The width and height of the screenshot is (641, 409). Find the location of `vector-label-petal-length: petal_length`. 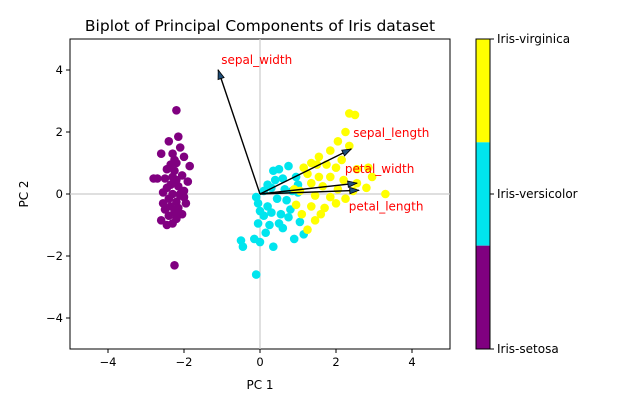

vector-label-petal-length: petal_length is located at coordinates (386, 206).